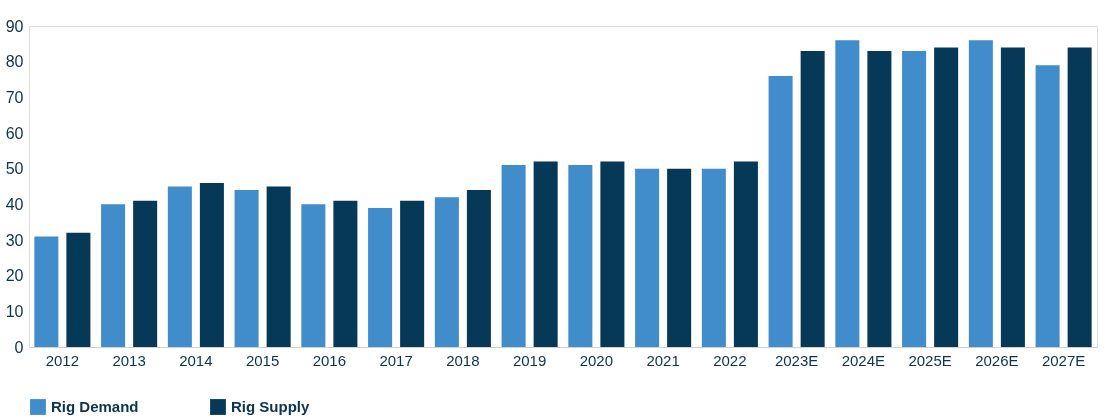 The height and width of the screenshot is (419, 1118). I want to click on y-tick-label: 10, so click(14, 311).